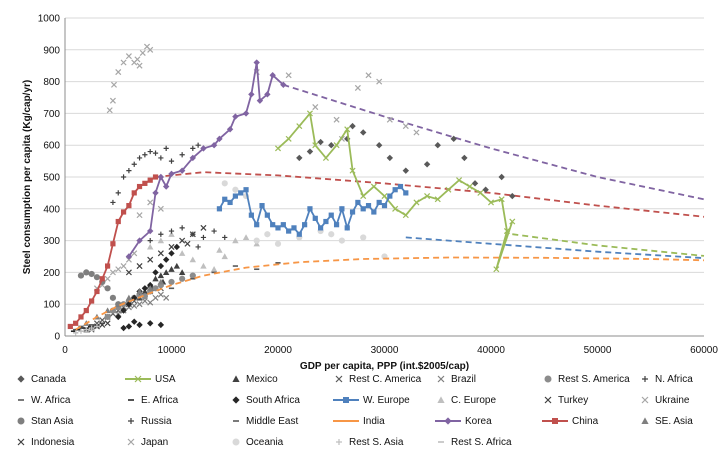  I want to click on legend-swatch-e-africa, so click(131, 400).